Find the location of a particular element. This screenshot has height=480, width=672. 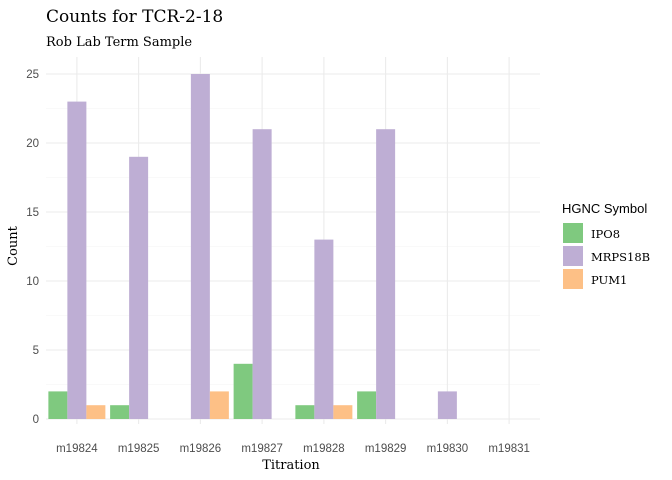

x-tick-label: m19831 is located at coordinates (509, 449).